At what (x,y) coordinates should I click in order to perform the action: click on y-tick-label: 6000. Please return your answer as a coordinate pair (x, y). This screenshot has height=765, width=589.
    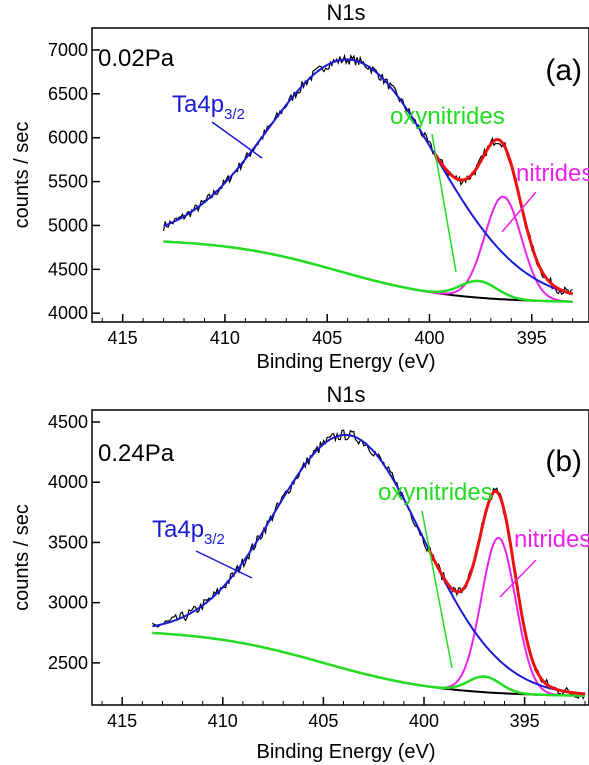
    Looking at the image, I should click on (68, 138).